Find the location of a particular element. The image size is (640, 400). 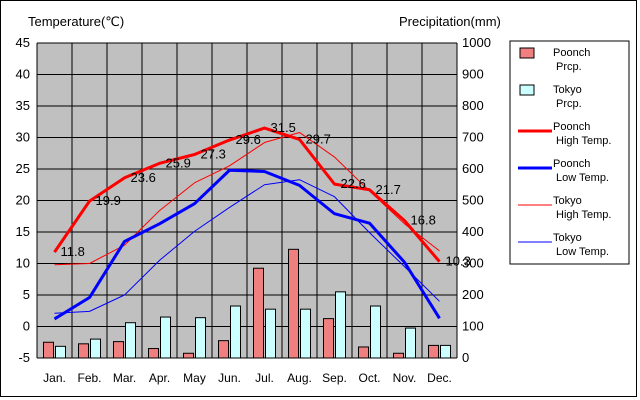

data-label: 10.3 is located at coordinates (458, 261).